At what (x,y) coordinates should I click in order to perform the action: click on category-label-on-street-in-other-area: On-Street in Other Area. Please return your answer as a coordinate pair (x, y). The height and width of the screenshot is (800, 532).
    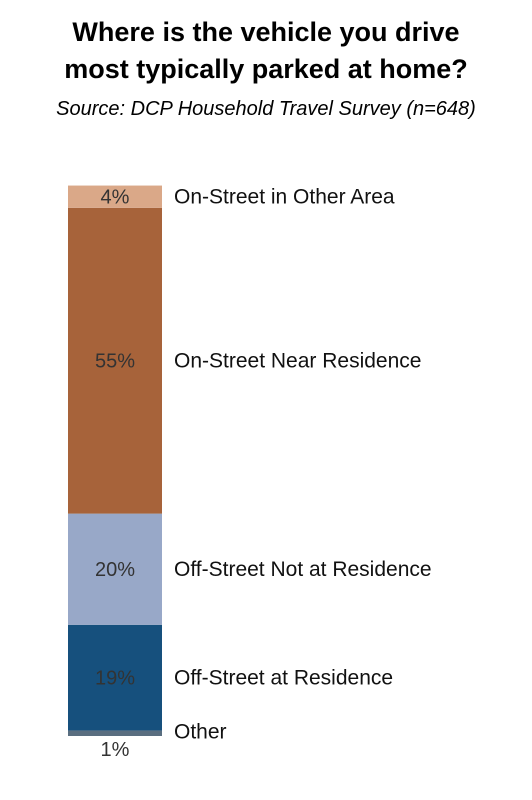
    Looking at the image, I should click on (284, 197).